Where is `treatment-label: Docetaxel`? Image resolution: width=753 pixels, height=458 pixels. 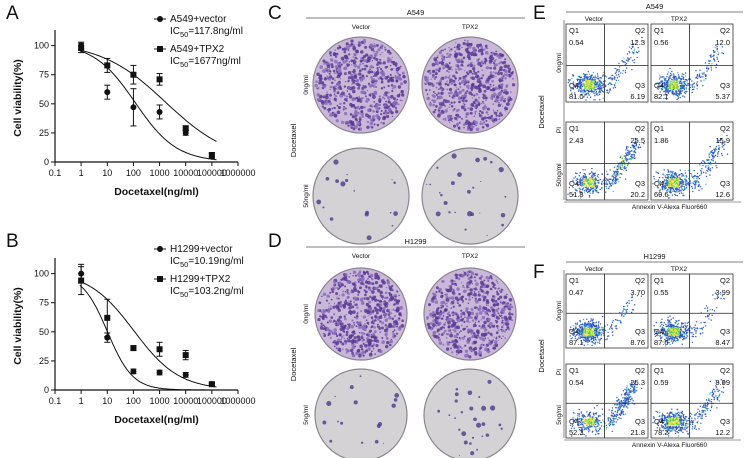
treatment-label: Docetaxel is located at coordinates (293, 364).